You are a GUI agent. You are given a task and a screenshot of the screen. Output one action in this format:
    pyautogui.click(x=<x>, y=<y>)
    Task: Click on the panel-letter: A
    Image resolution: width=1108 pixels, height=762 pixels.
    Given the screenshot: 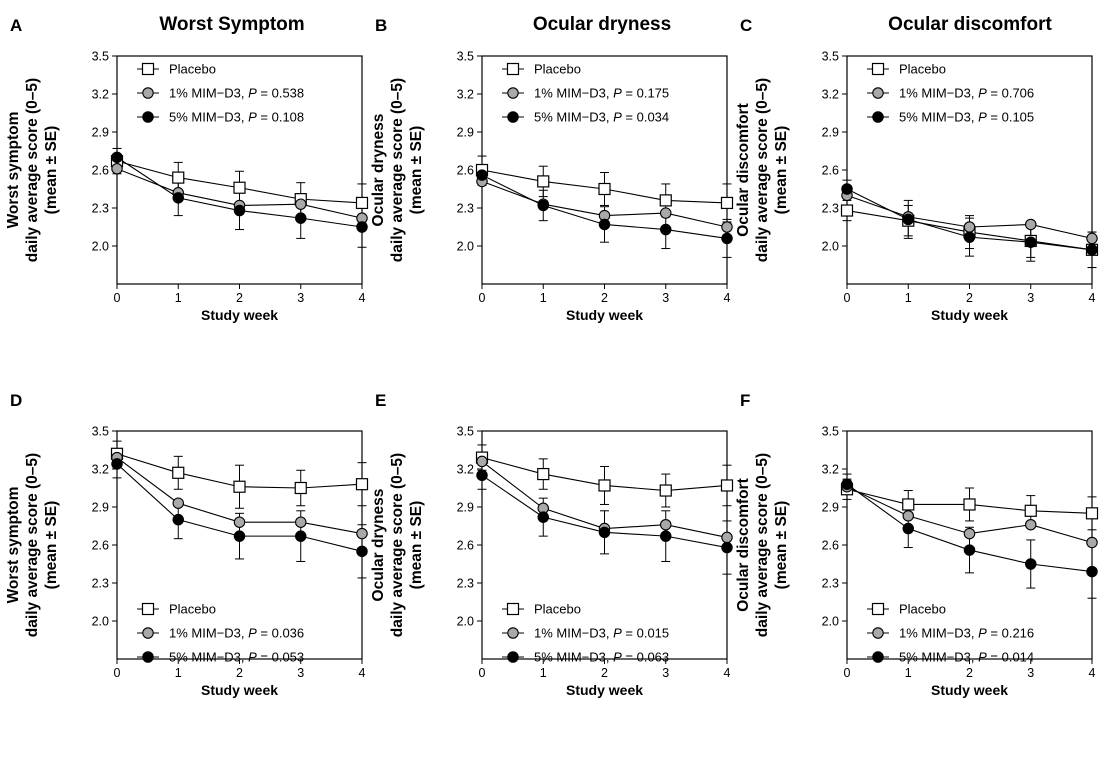 What is the action you would take?
    pyautogui.click(x=16, y=25)
    